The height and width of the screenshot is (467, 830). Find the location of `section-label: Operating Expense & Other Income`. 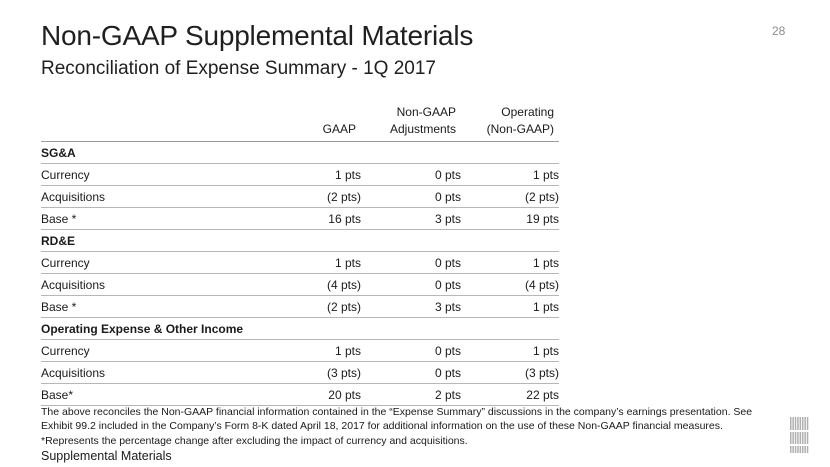

section-label: Operating Expense & Other Income is located at coordinates (300, 328).